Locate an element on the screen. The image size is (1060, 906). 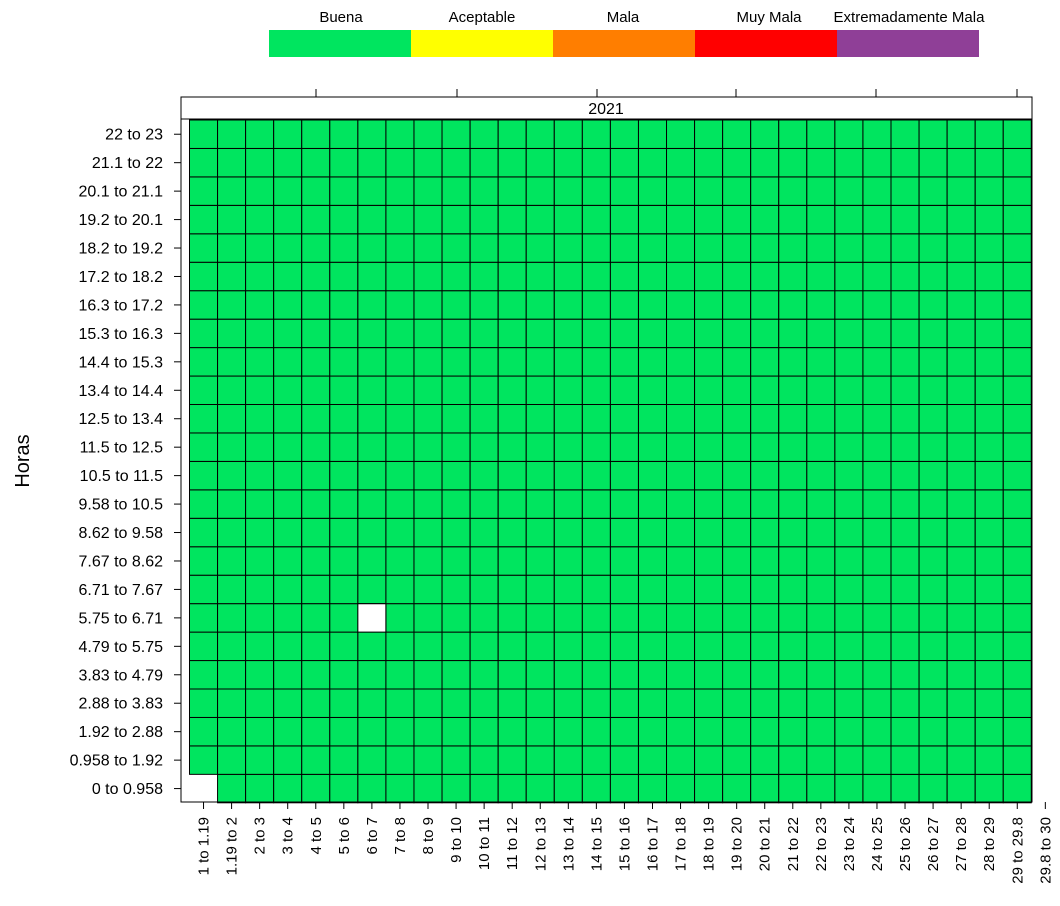
y-tick-label: 0 to 0.958 is located at coordinates (127, 789).